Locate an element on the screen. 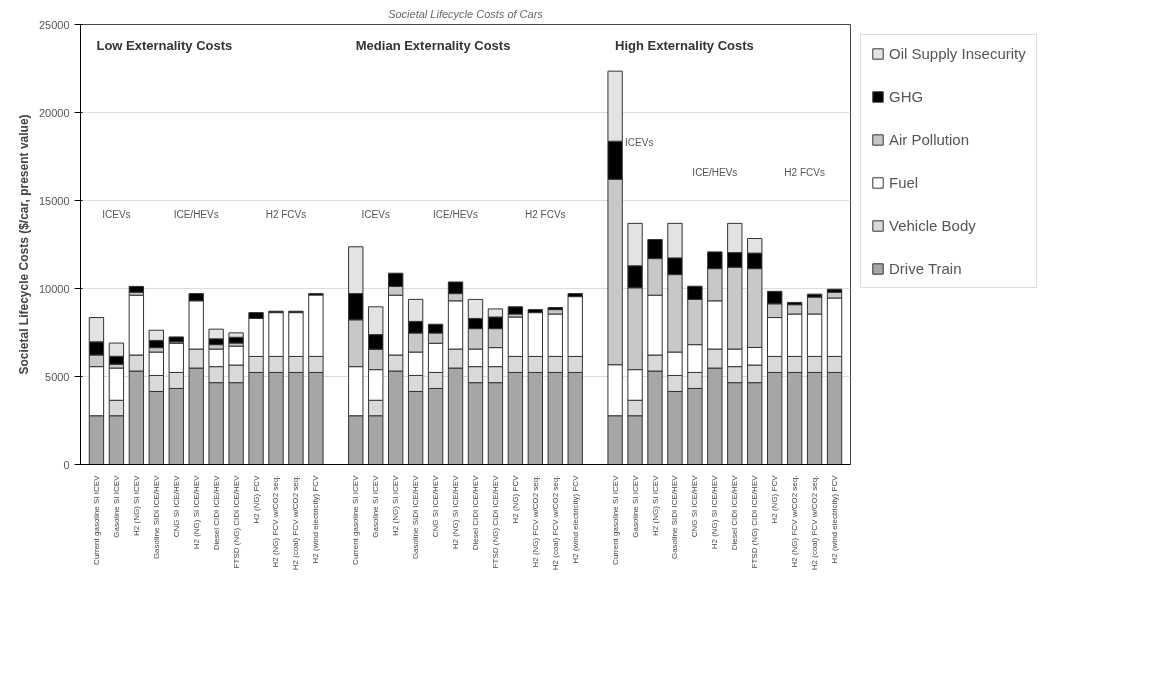  legend-label: Fuel is located at coordinates (904, 182).